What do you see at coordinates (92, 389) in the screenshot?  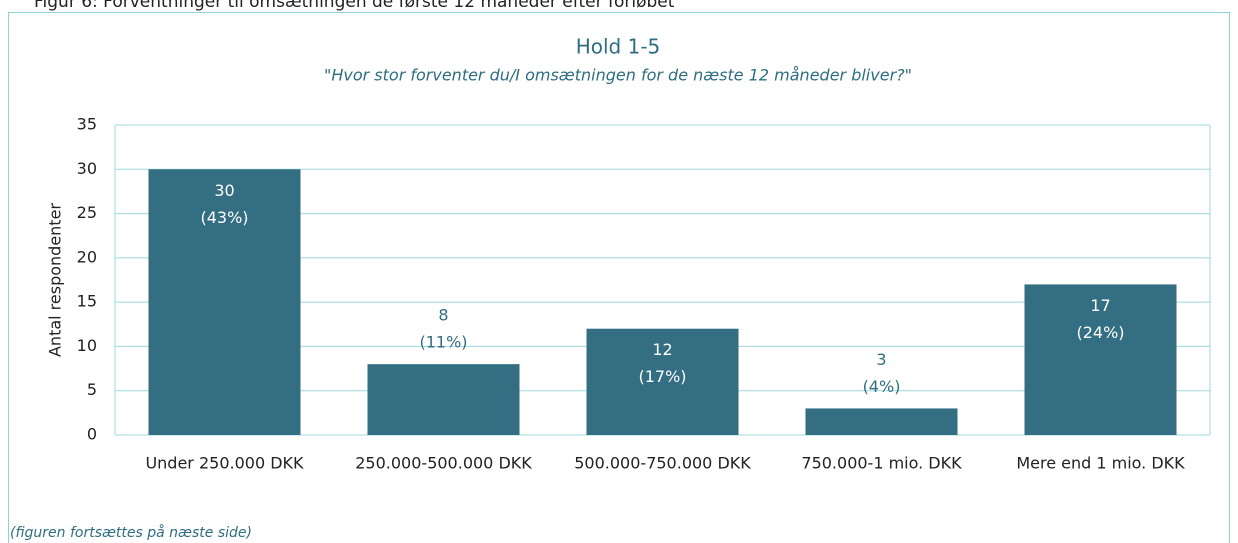 I see `y-tick-label: 5` at bounding box center [92, 389].